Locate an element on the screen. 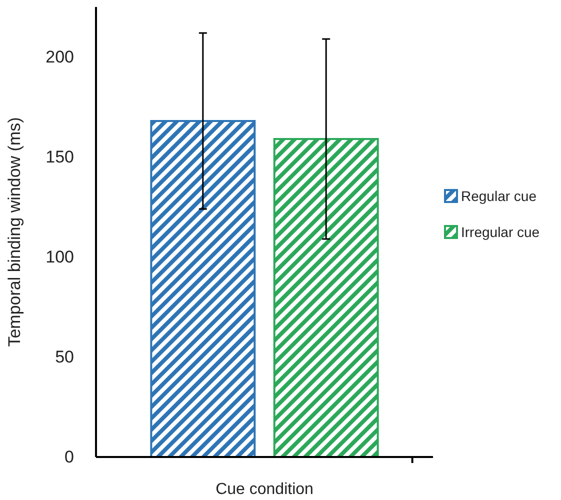 Image resolution: width=561 pixels, height=500 pixels. y-tick-label: 150 is located at coordinates (60, 157).